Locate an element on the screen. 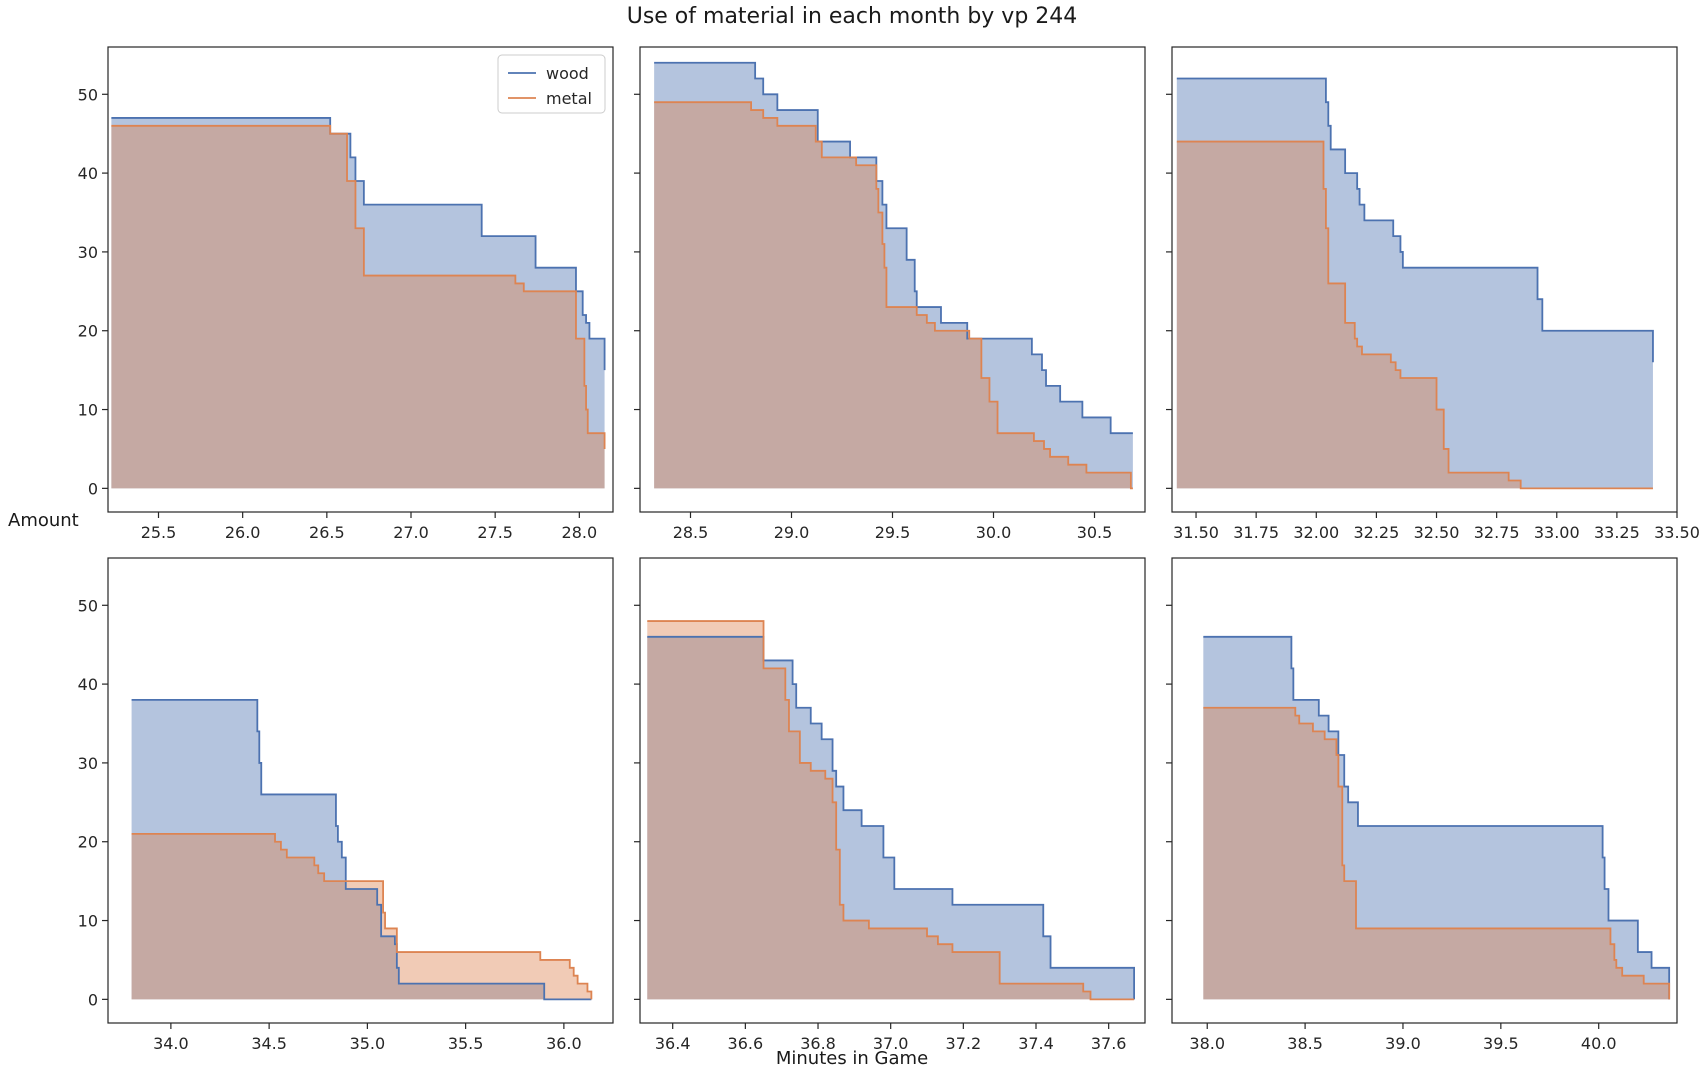 This screenshot has width=1704, height=1076. x-tick-label: 38.5 is located at coordinates (1305, 1043).